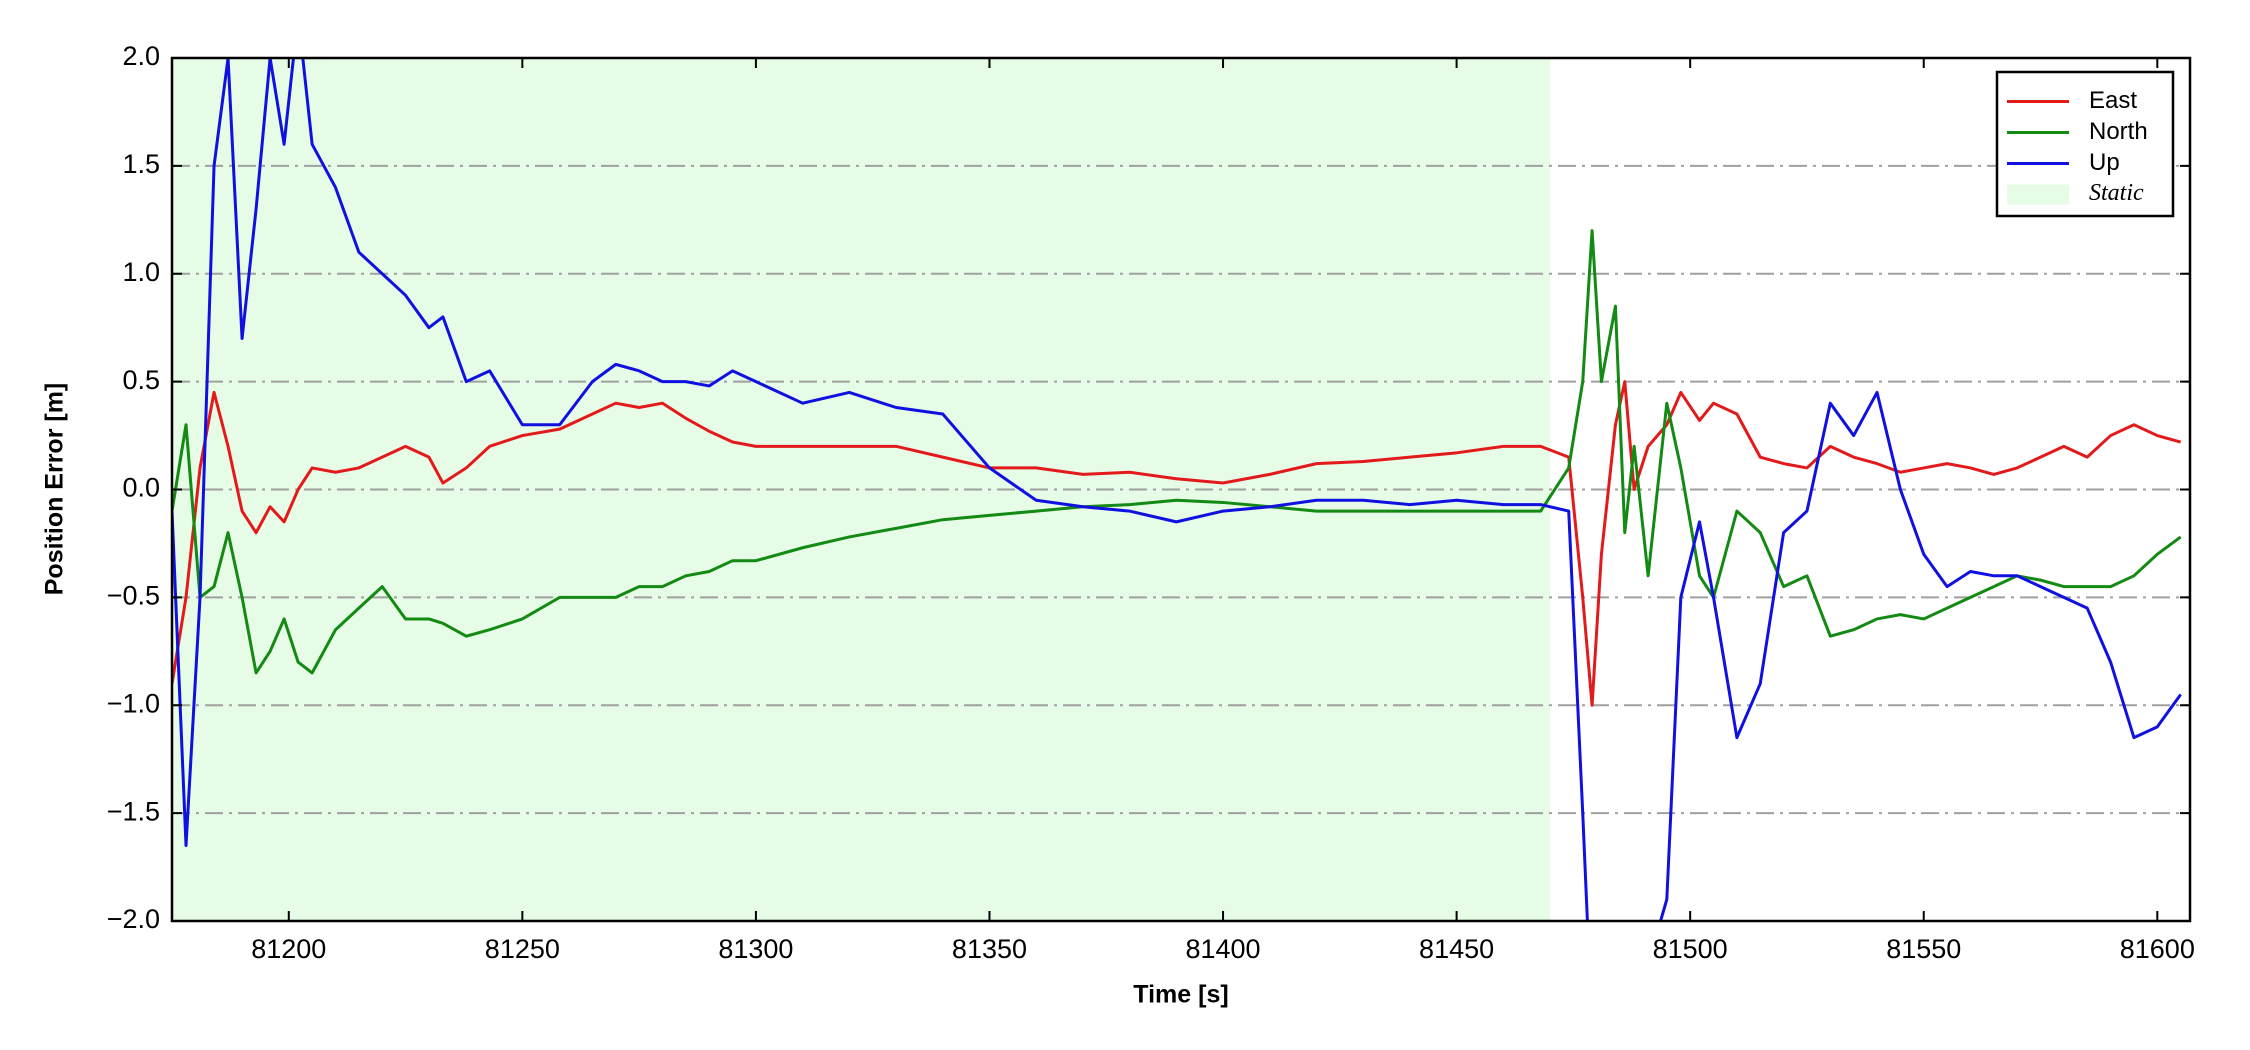 This screenshot has height=1050, width=2250. I want to click on x-axis-label: Time [s], so click(1180, 995).